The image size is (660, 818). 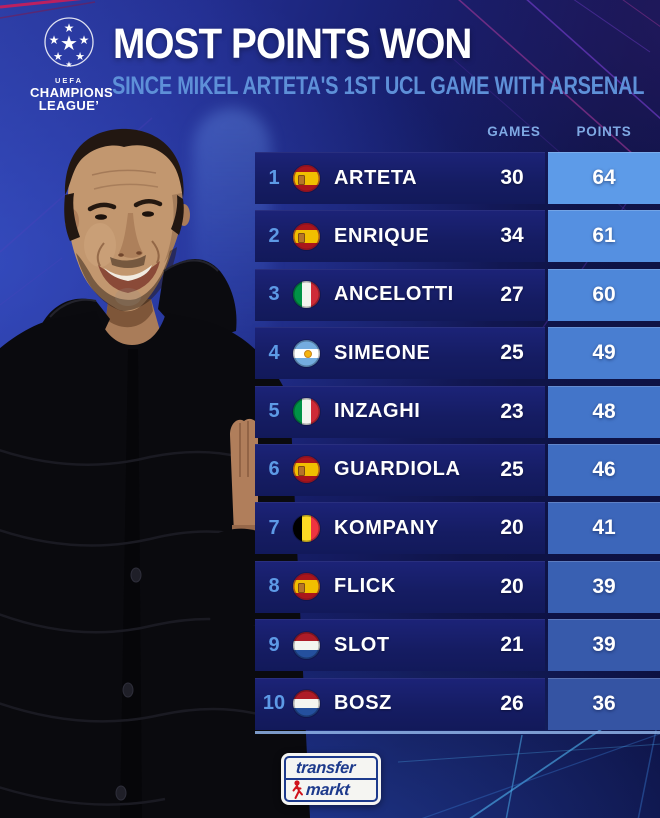 I want to click on table-row: 7 KOMPANY 20 41, so click(x=457, y=528).